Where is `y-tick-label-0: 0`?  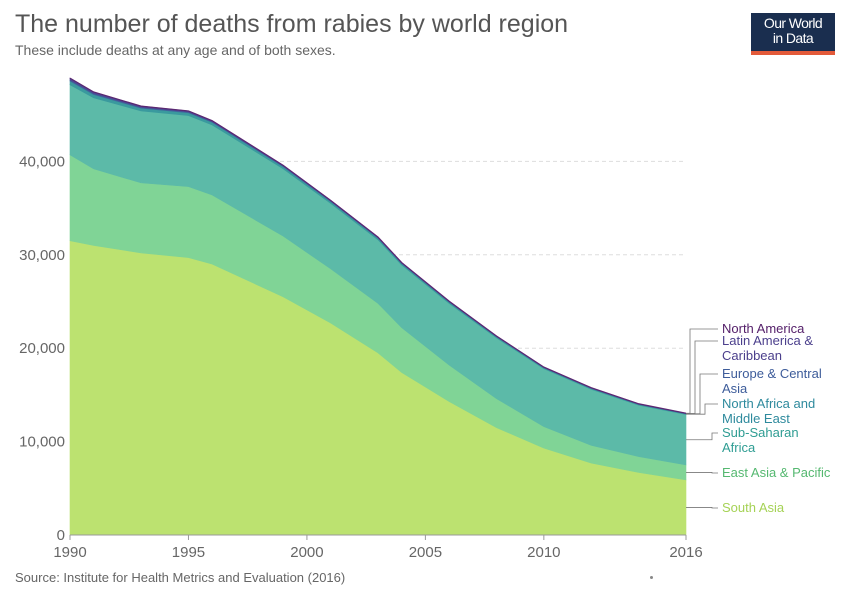
y-tick-label-0: 0 is located at coordinates (61, 535).